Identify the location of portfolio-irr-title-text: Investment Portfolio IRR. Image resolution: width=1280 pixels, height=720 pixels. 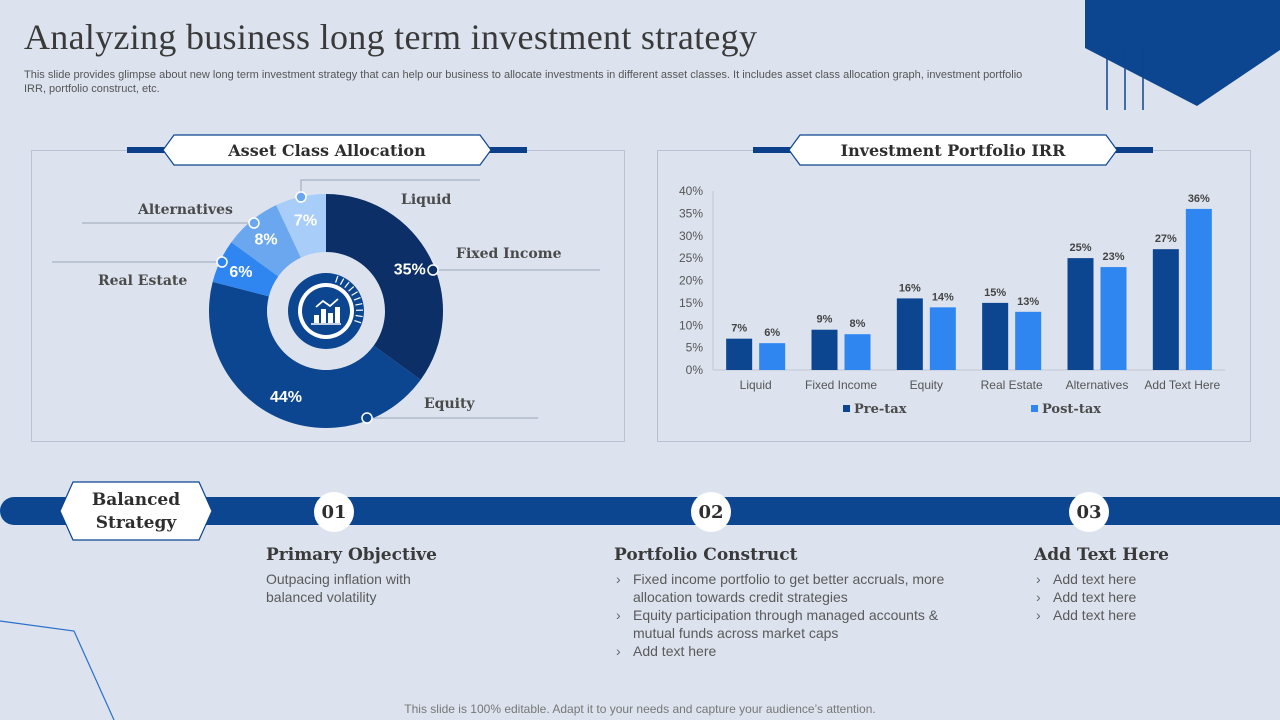
(953, 150).